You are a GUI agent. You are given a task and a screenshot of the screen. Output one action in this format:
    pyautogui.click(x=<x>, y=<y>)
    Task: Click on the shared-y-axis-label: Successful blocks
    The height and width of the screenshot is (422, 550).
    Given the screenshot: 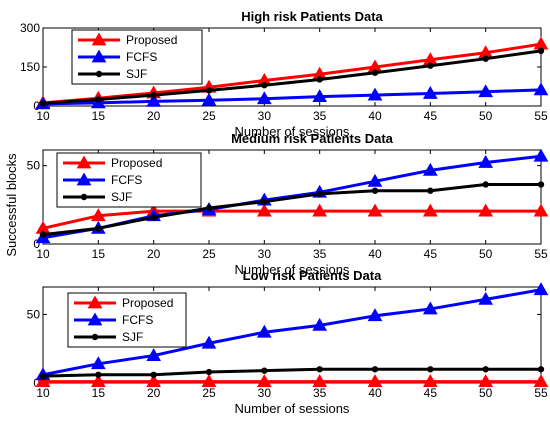 What is the action you would take?
    pyautogui.click(x=11, y=205)
    